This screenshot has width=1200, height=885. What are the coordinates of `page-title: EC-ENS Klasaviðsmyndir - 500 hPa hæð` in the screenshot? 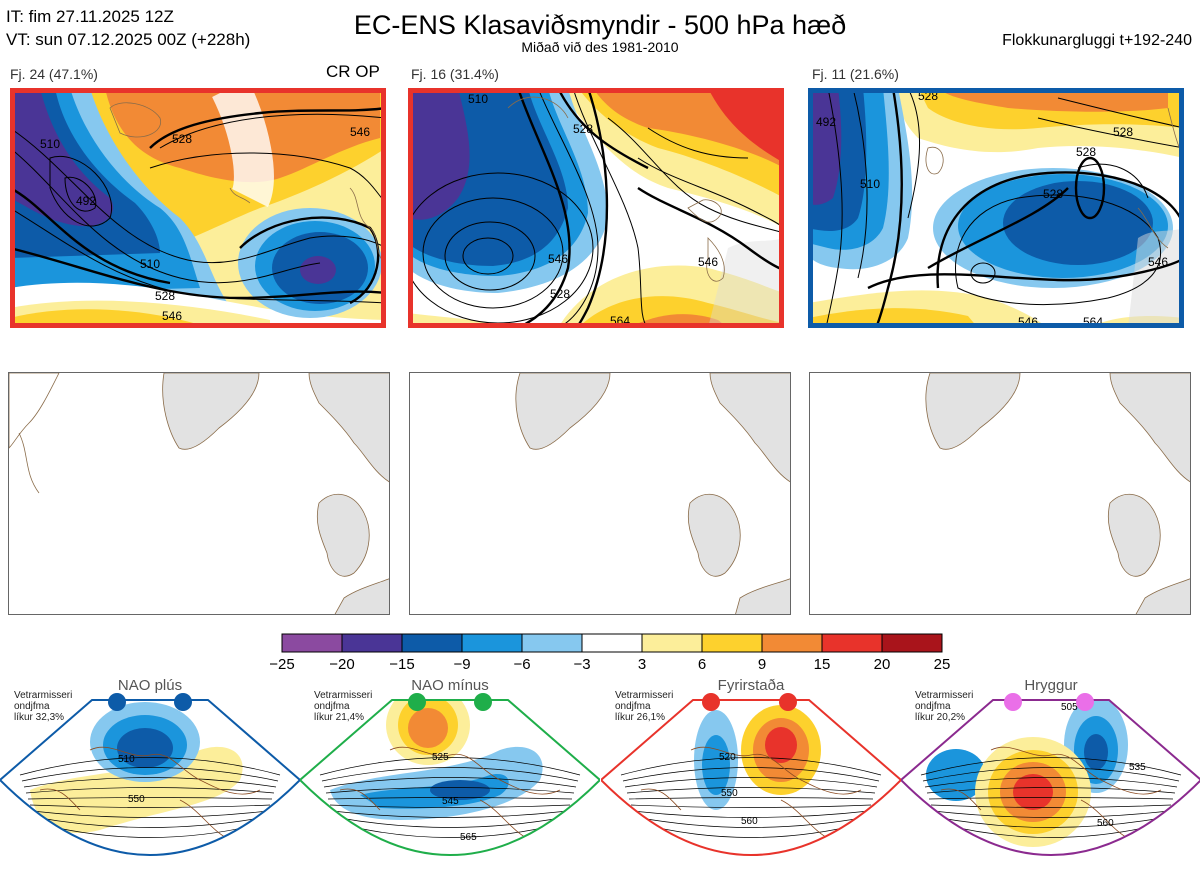 It's located at (600, 25).